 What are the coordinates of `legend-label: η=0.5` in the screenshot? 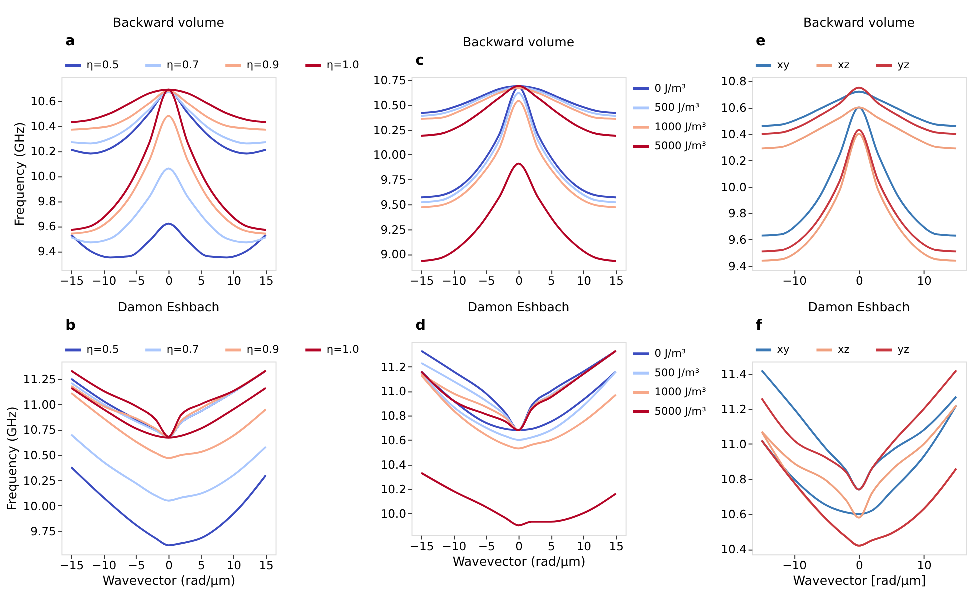 It's located at (103, 66).